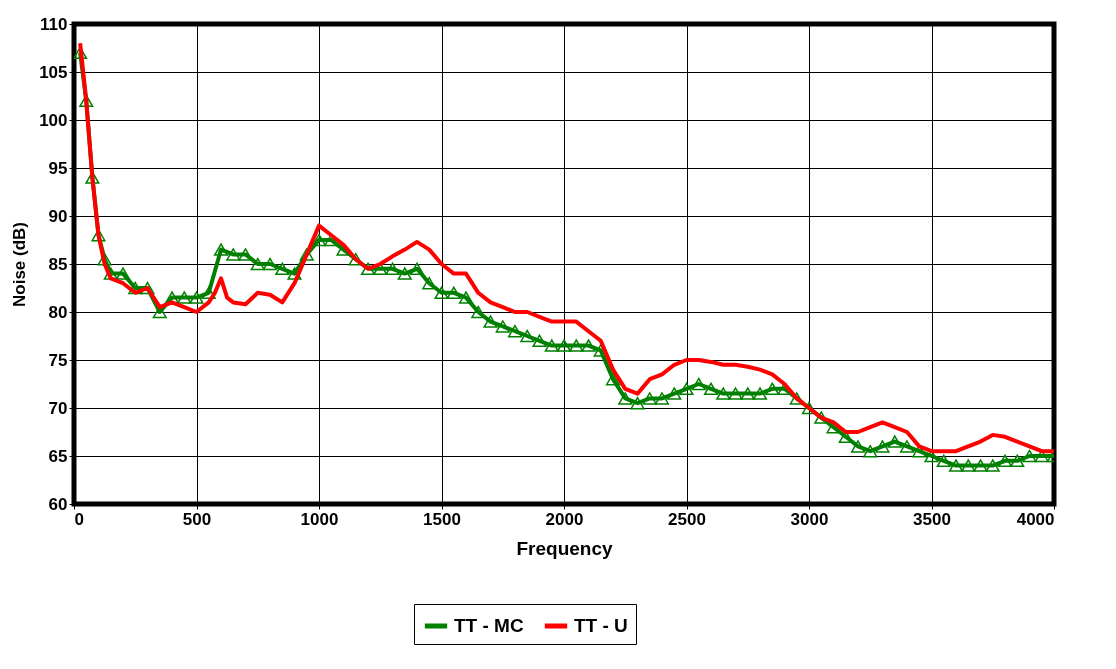 The width and height of the screenshot is (1116, 669). I want to click on y-axis-title: Noise (dB), so click(20, 264).